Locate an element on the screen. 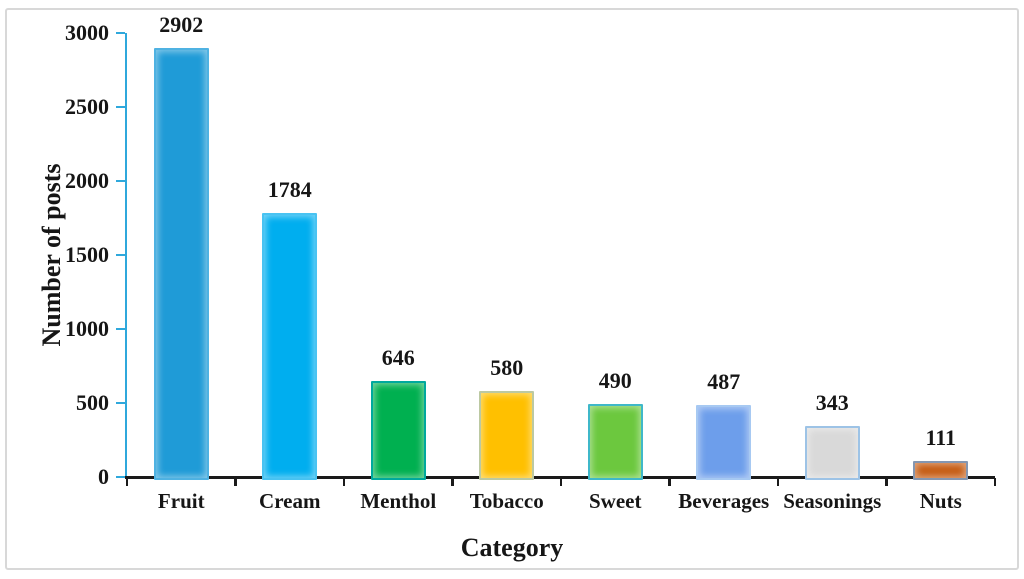 Image resolution: width=1024 pixels, height=579 pixels. y-axis-tick-label: 1000 is located at coordinates (87, 328).